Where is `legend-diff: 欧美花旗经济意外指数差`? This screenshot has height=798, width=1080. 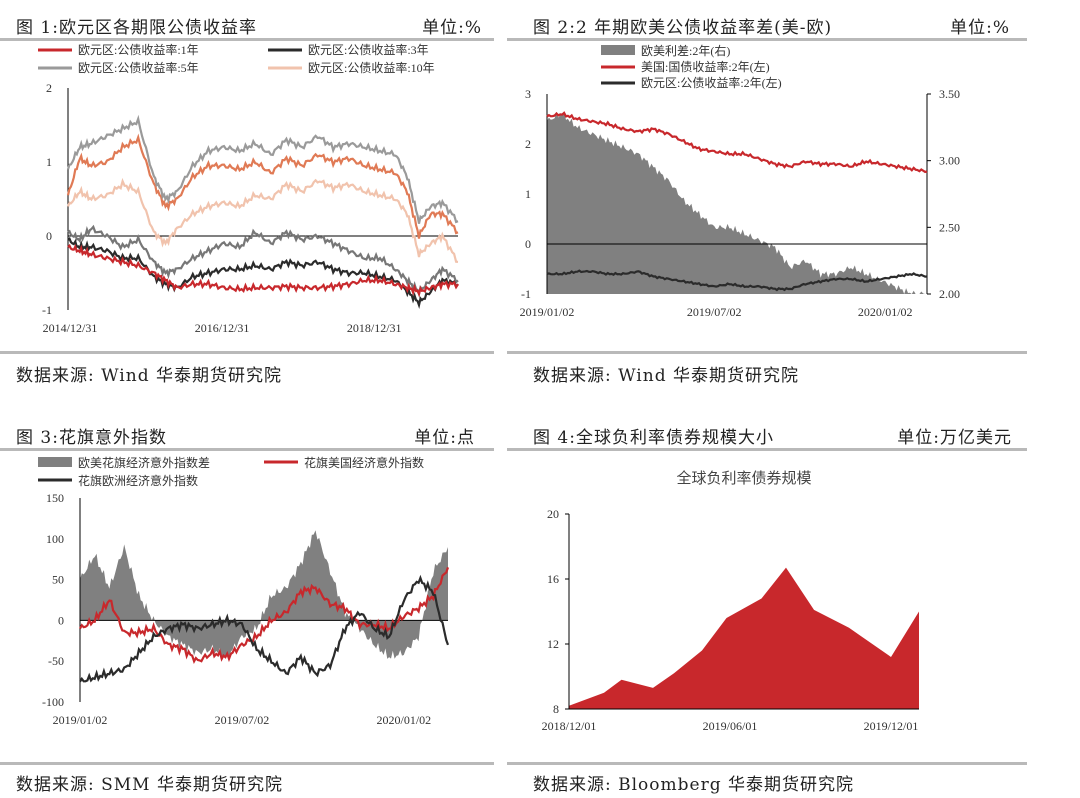
legend-diff: 欧美花旗经济意外指数差 is located at coordinates (144, 462).